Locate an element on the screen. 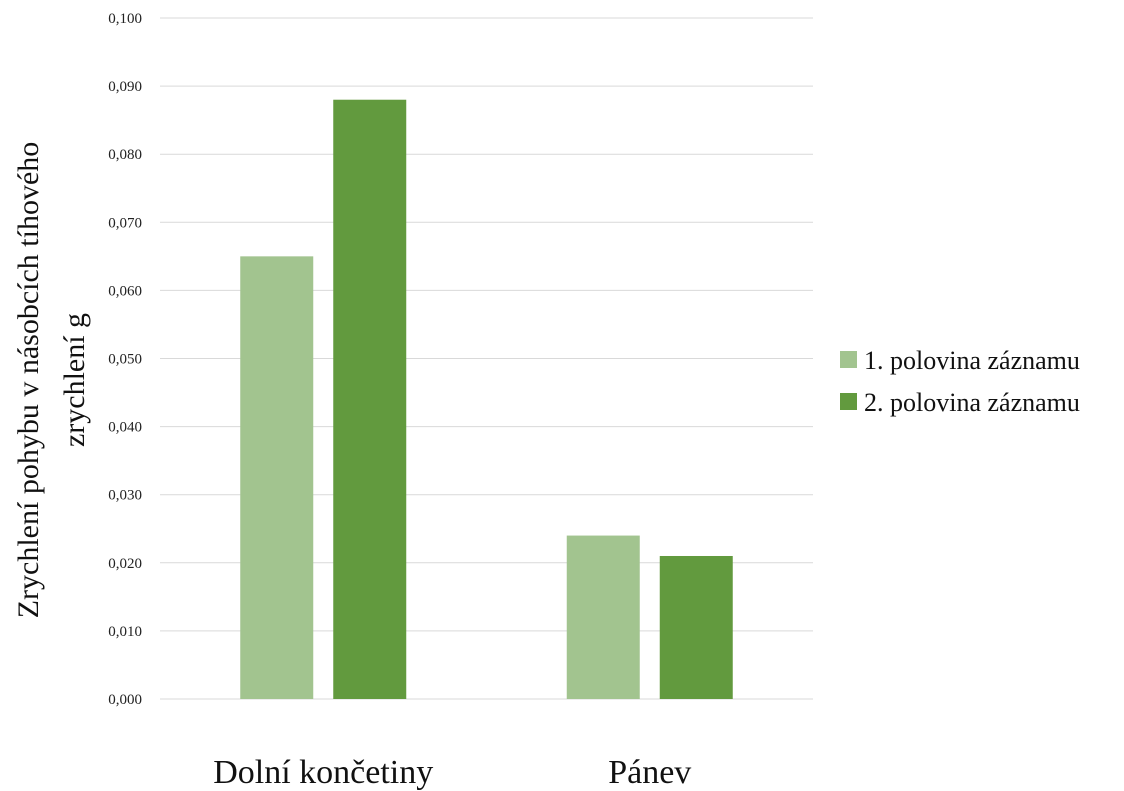  y-tick-label: 0,060 is located at coordinates (125, 291).